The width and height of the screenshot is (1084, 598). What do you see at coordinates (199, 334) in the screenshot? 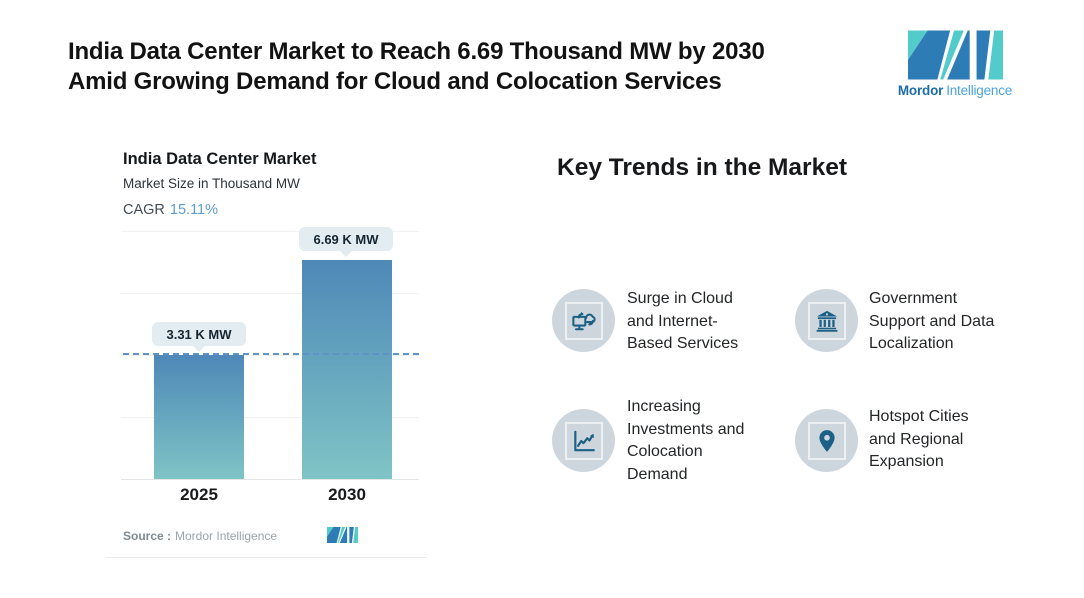
I see `value-label-2025: 3.31 K MW` at bounding box center [199, 334].